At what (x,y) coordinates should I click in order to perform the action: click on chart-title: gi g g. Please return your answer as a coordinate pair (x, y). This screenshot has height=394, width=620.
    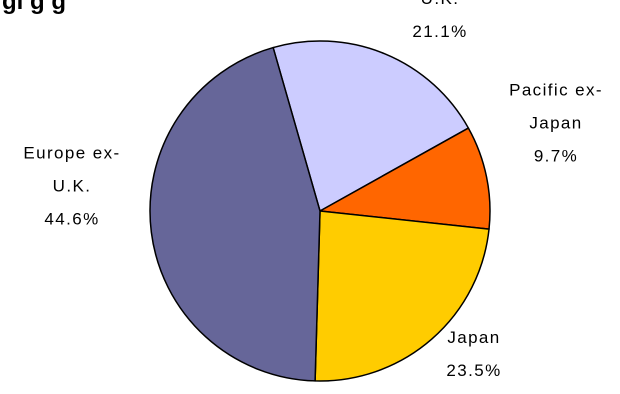
    Looking at the image, I should click on (34, 7).